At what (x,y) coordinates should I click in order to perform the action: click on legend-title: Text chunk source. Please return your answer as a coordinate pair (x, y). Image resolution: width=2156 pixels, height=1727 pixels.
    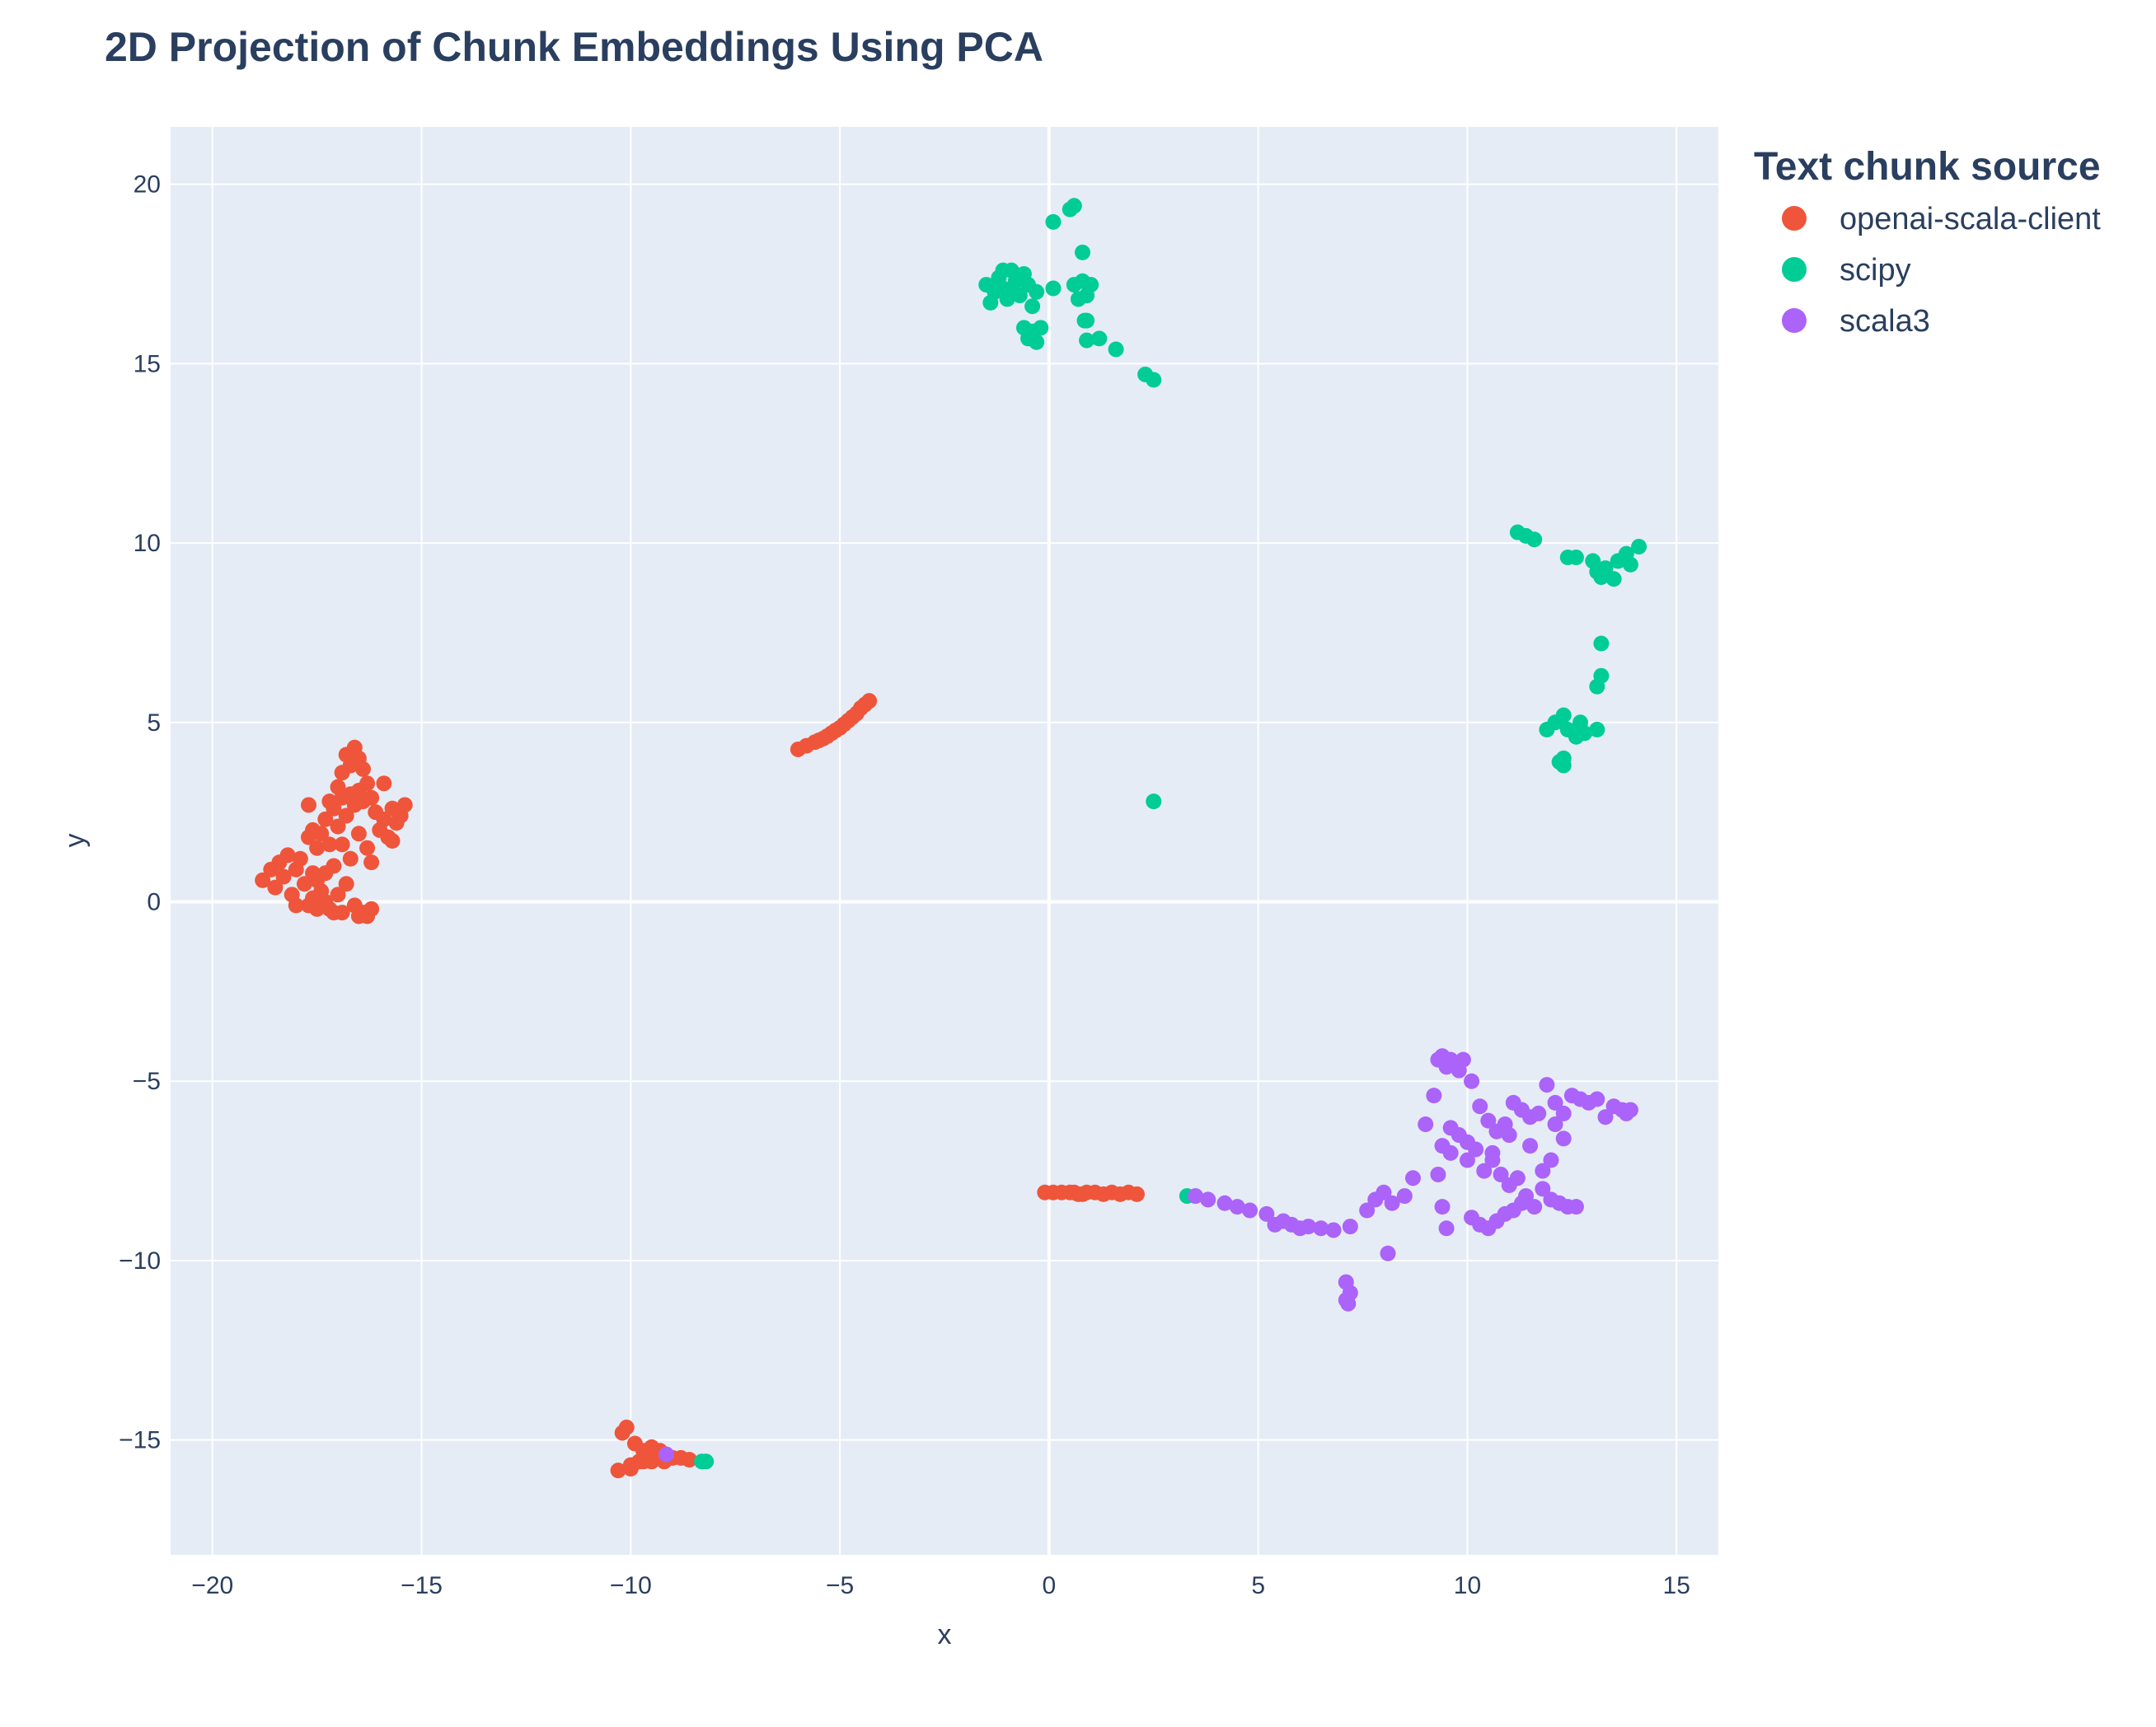
    Looking at the image, I should click on (1927, 167).